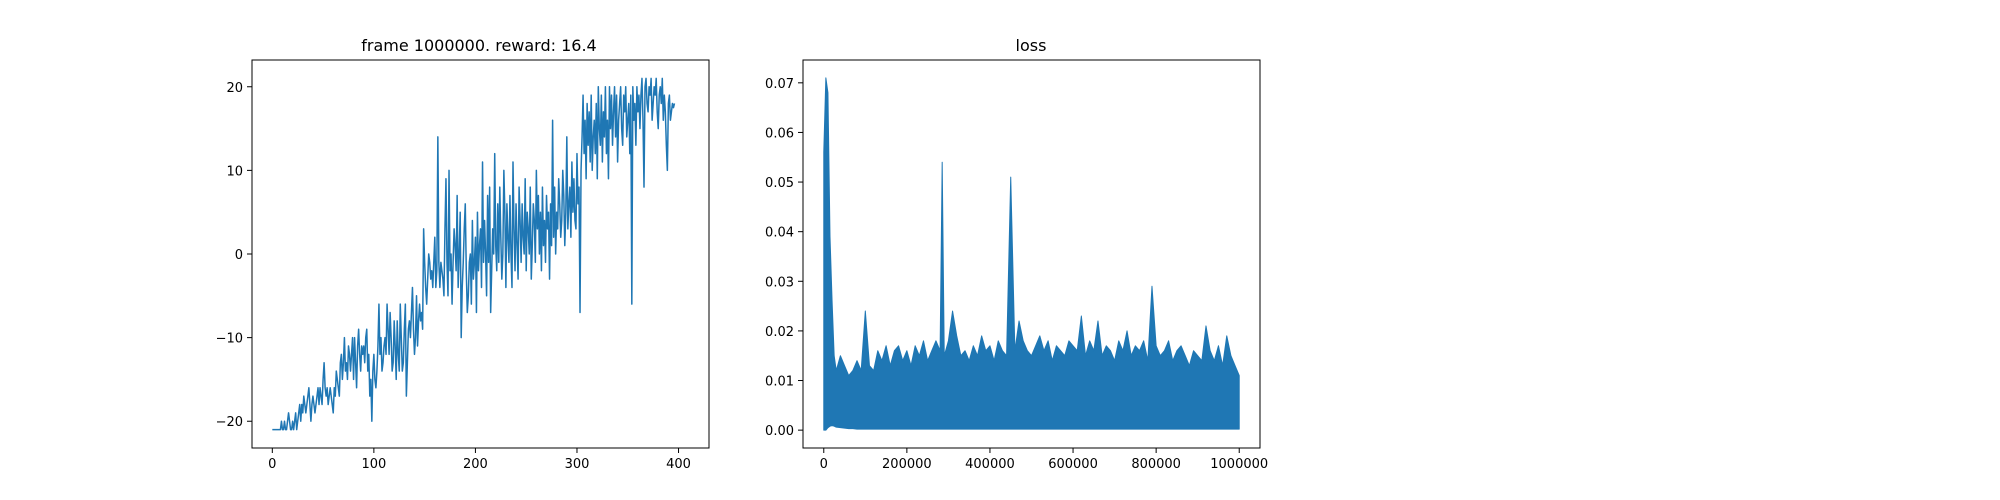 This screenshot has height=500, width=2000. What do you see at coordinates (779, 282) in the screenshot?
I see `loss-y-tick-label: 0.03` at bounding box center [779, 282].